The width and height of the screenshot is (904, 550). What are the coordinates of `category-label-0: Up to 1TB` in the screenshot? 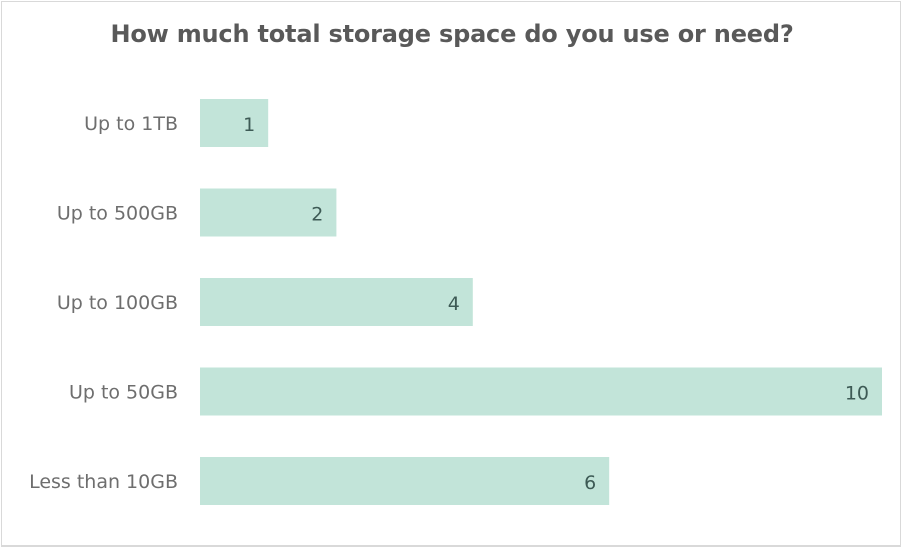 It's located at (131, 124).